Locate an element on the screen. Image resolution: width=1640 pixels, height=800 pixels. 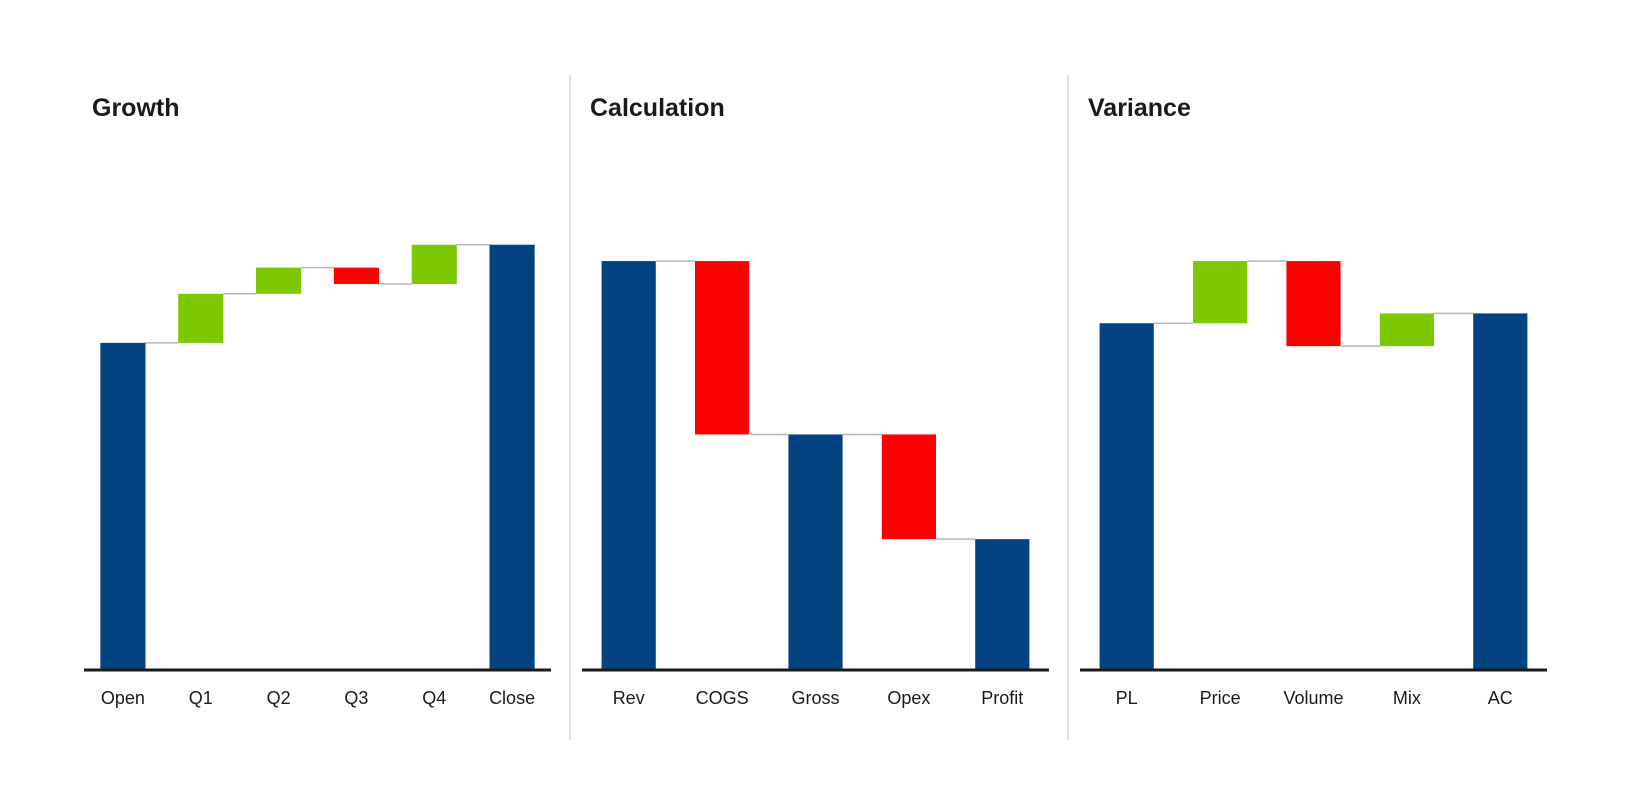
x-tick-label: COGS is located at coordinates (722, 698).